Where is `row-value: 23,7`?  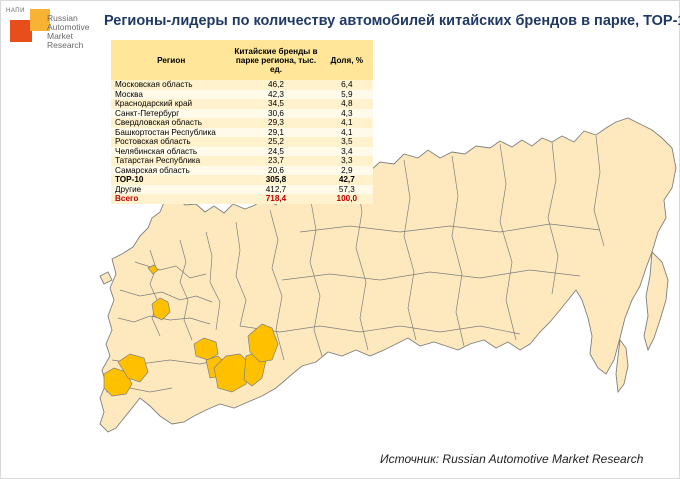
row-value: 23,7 is located at coordinates (276, 161).